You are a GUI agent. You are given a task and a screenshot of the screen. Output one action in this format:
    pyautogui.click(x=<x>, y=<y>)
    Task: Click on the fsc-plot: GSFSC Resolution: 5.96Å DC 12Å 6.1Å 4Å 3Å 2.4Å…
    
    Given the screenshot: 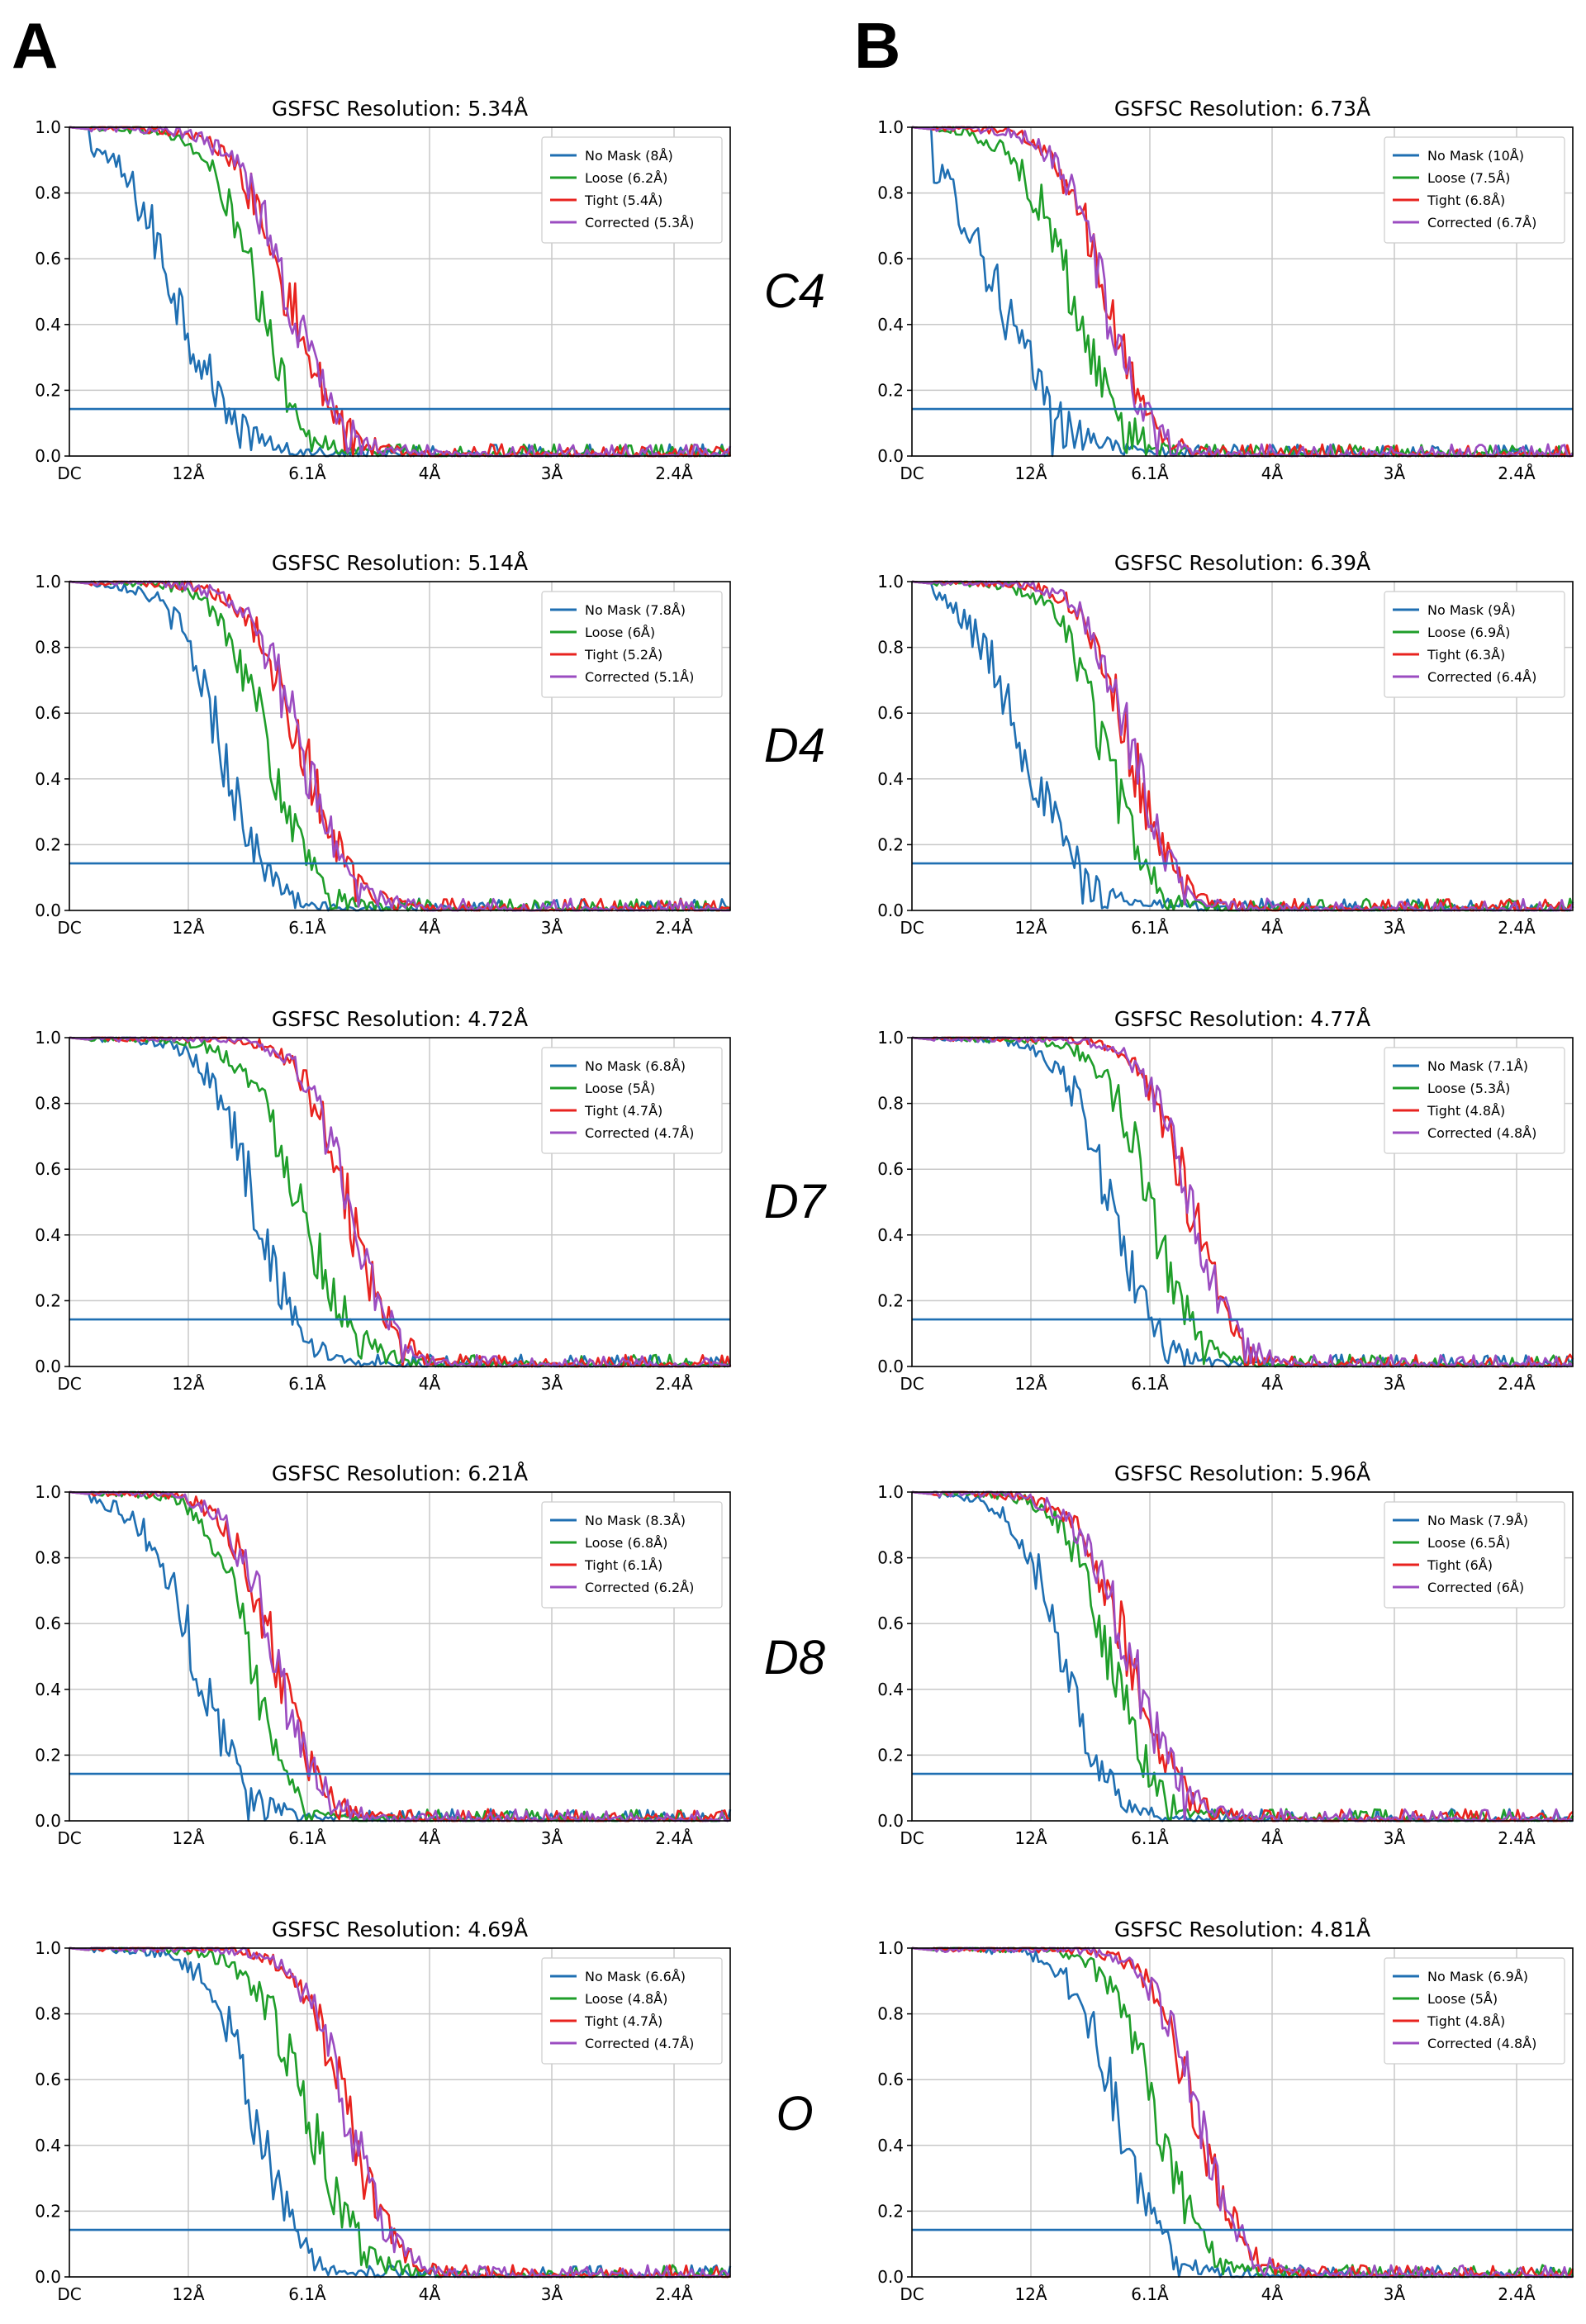 What is the action you would take?
    pyautogui.click(x=1225, y=1654)
    